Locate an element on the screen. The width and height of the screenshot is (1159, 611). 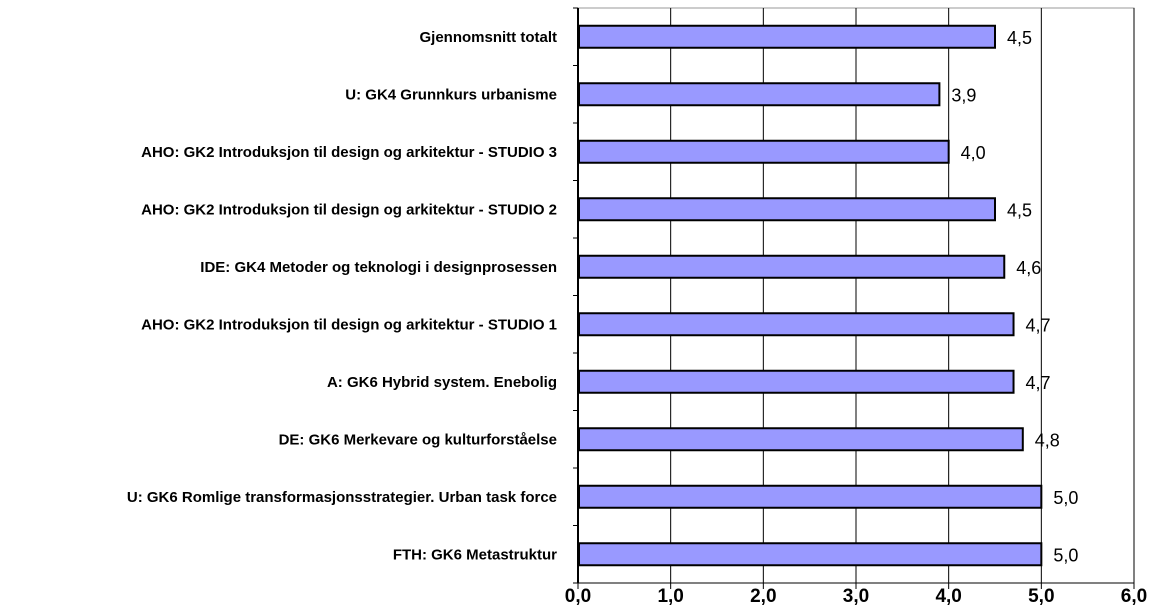
category-label: Gjennomsnitt totalt is located at coordinates (489, 37).